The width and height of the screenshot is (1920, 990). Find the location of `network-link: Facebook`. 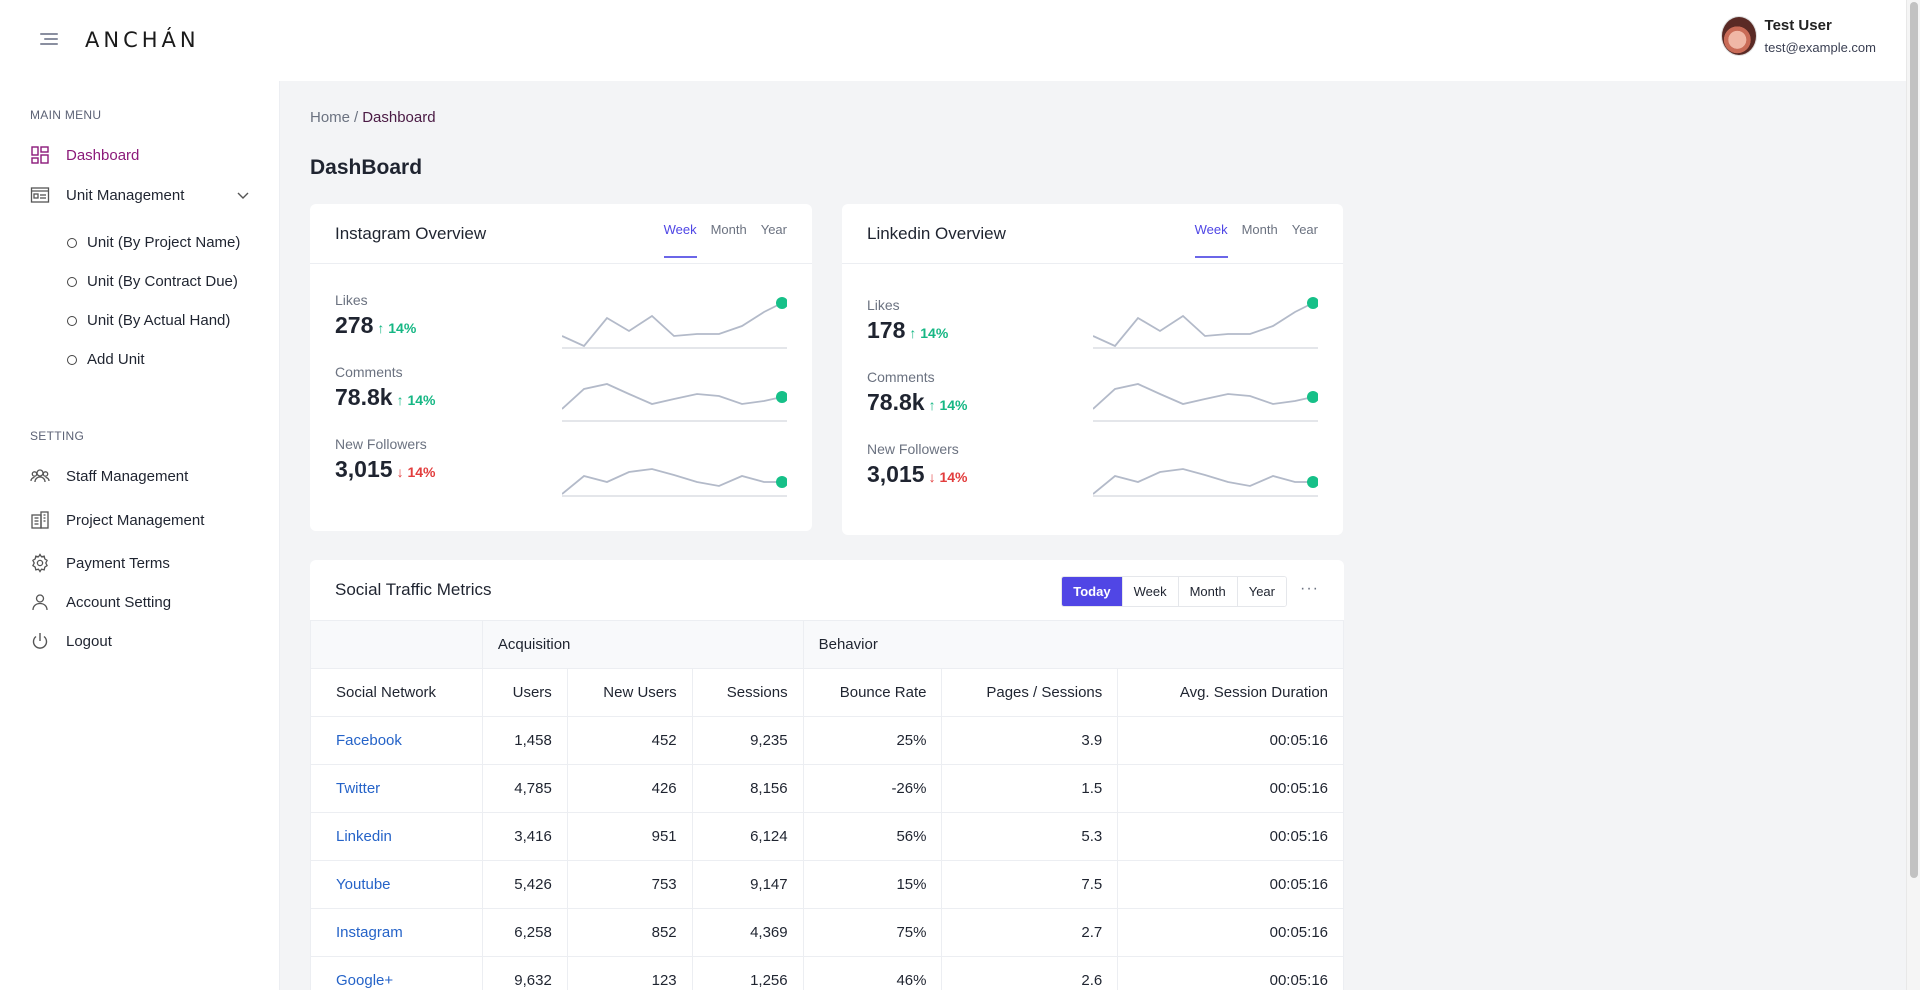

network-link: Facebook is located at coordinates (369, 740).